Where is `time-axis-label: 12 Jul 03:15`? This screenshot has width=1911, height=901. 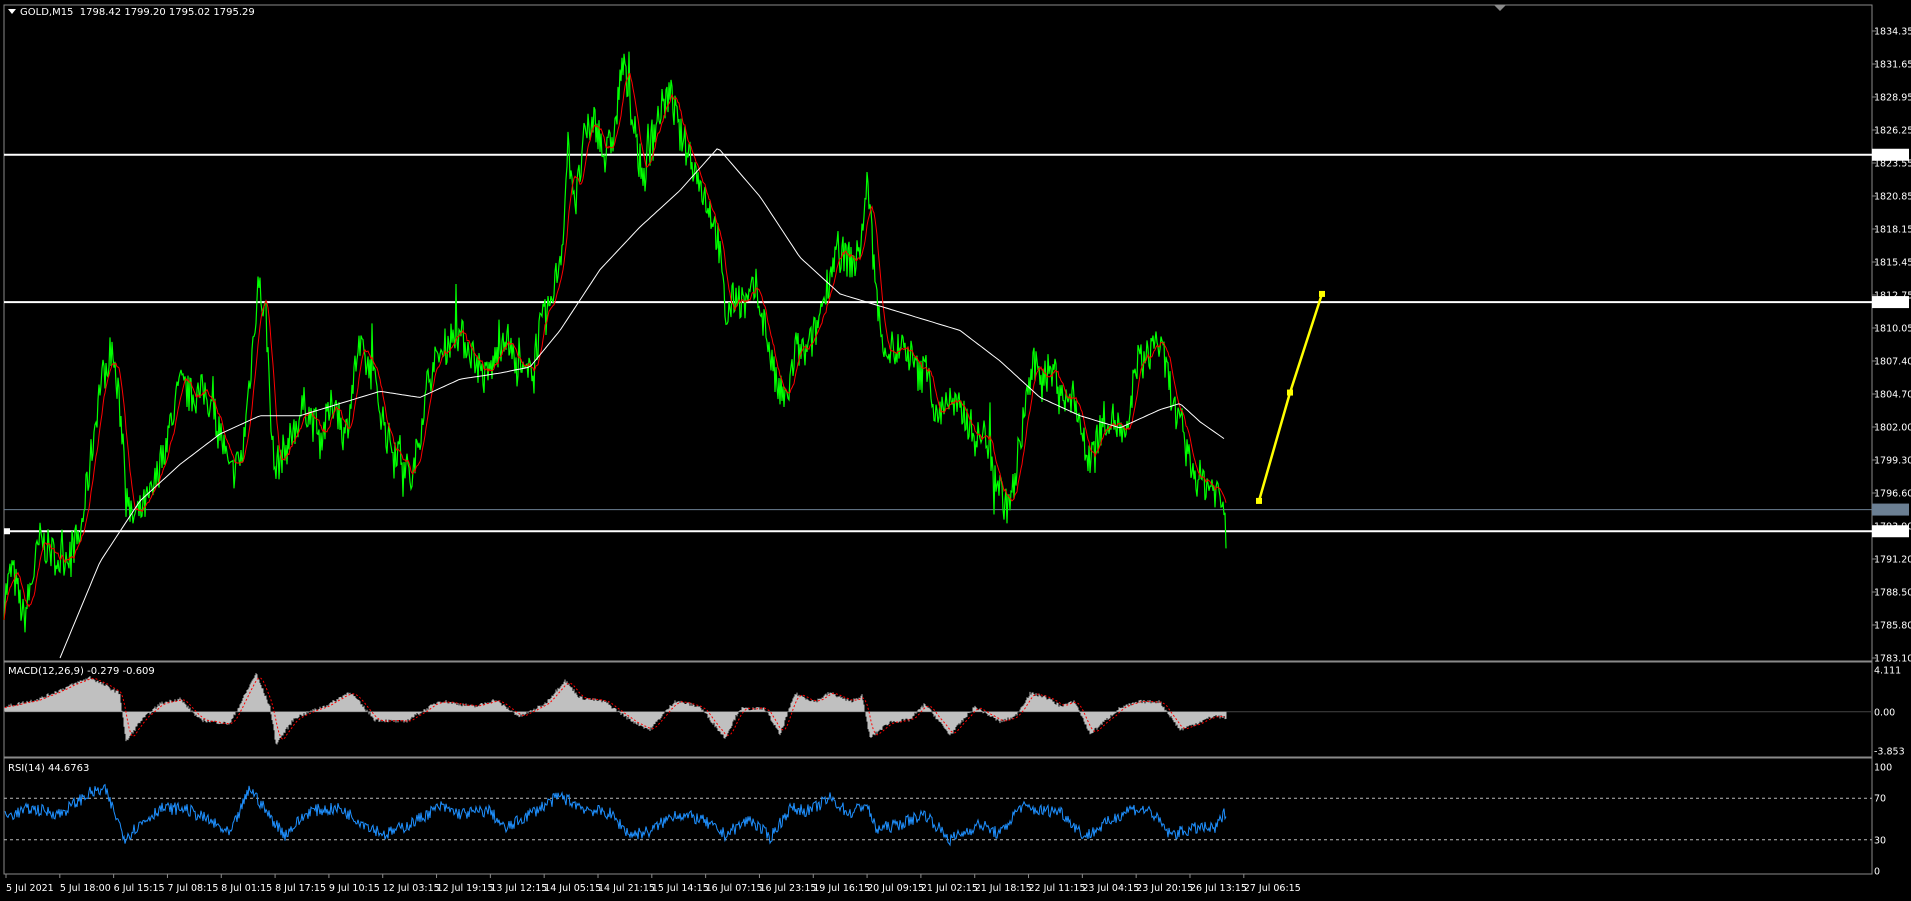
time-axis-label: 12 Jul 03:15 is located at coordinates (411, 888).